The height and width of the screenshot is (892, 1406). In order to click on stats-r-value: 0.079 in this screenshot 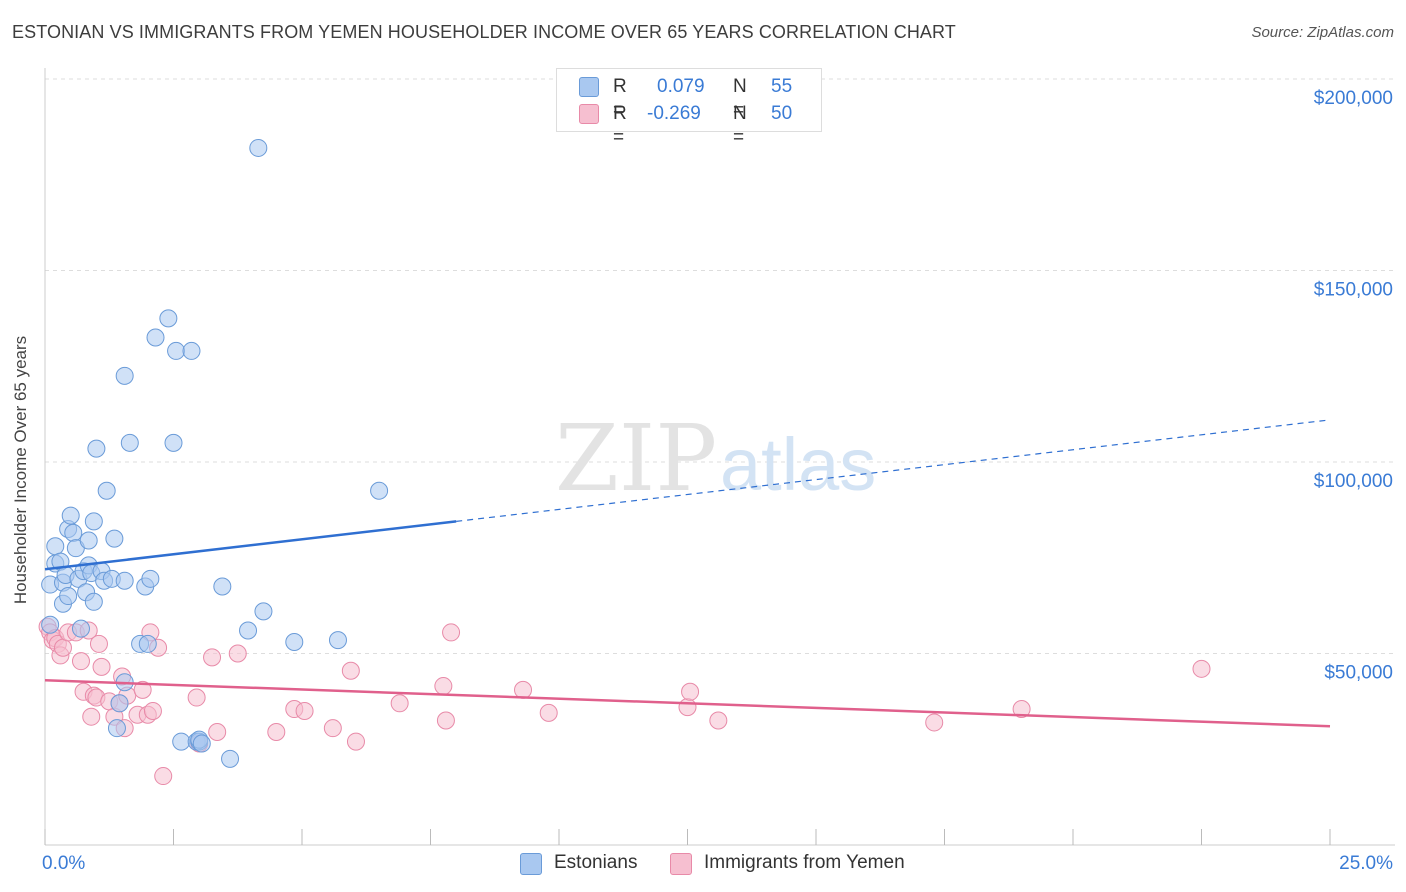, I will do `click(681, 86)`.